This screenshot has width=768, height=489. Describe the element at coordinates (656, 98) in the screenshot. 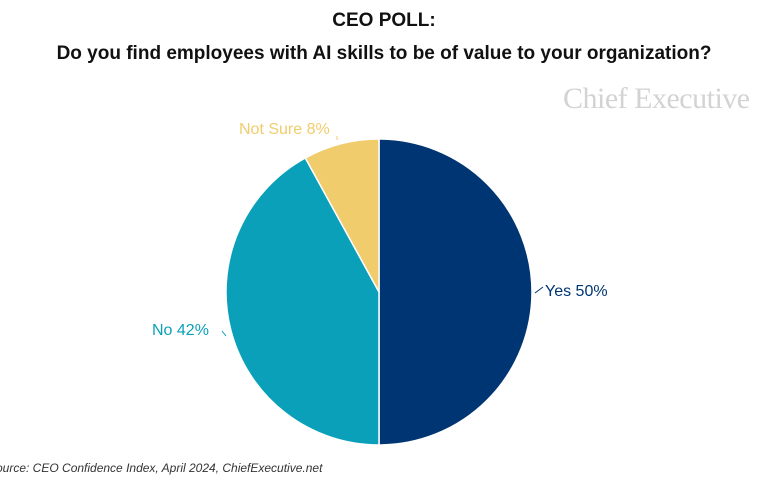

I see `brand-logo-text: Chief Executive` at that location.